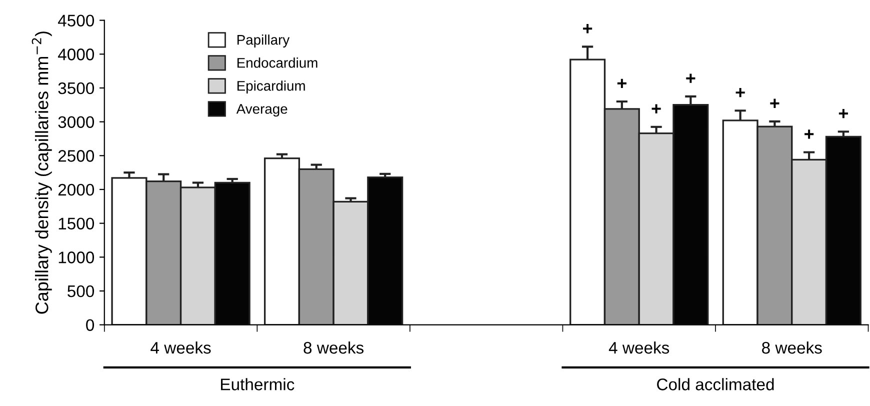 The width and height of the screenshot is (870, 406). What do you see at coordinates (76, 88) in the screenshot?
I see `y-tick-label: 3500` at bounding box center [76, 88].